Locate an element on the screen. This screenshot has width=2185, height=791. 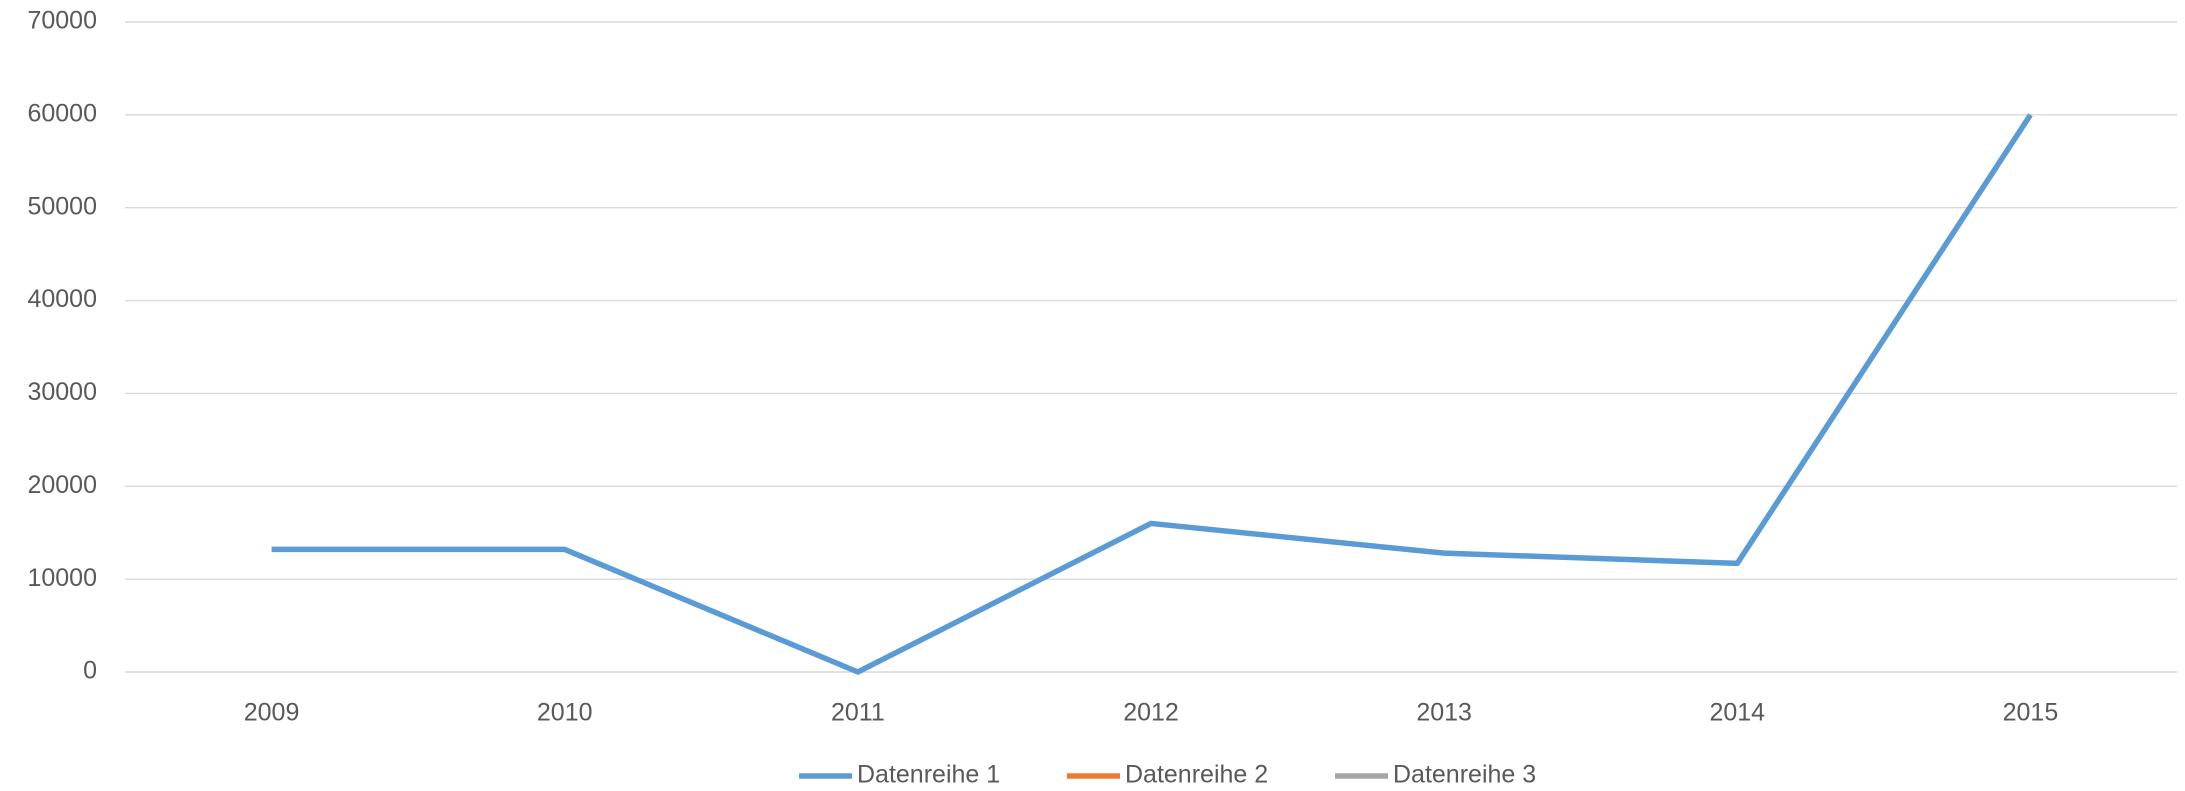
legend-label: Datenreihe 3 is located at coordinates (1464, 775).